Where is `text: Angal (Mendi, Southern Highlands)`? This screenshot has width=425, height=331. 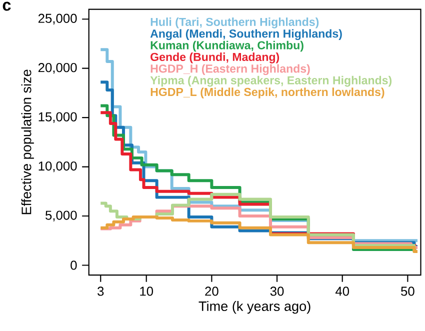
text: Angal (Mendi, Southern Highlands) is located at coordinates (246, 34).